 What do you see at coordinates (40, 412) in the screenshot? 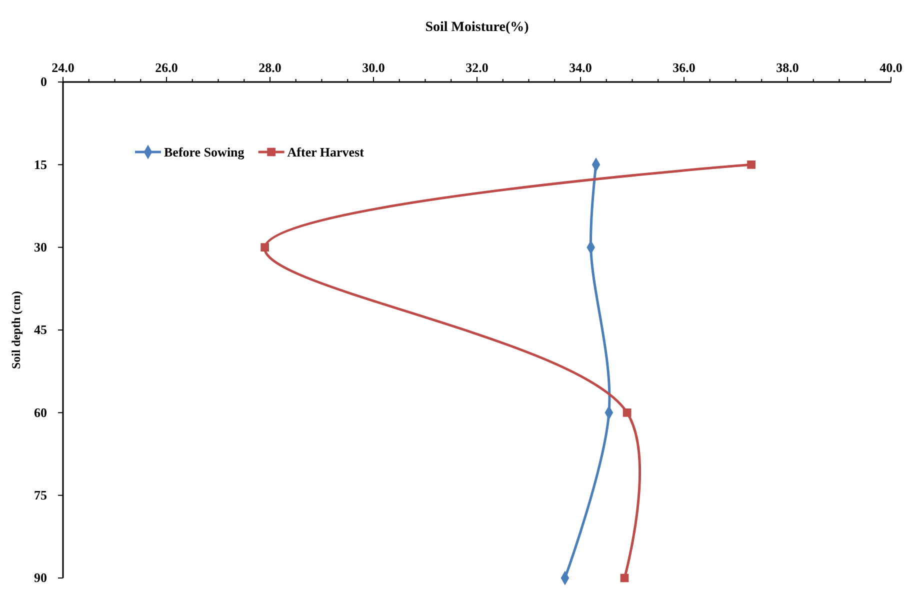
I see `y-tick-label: 60` at bounding box center [40, 412].